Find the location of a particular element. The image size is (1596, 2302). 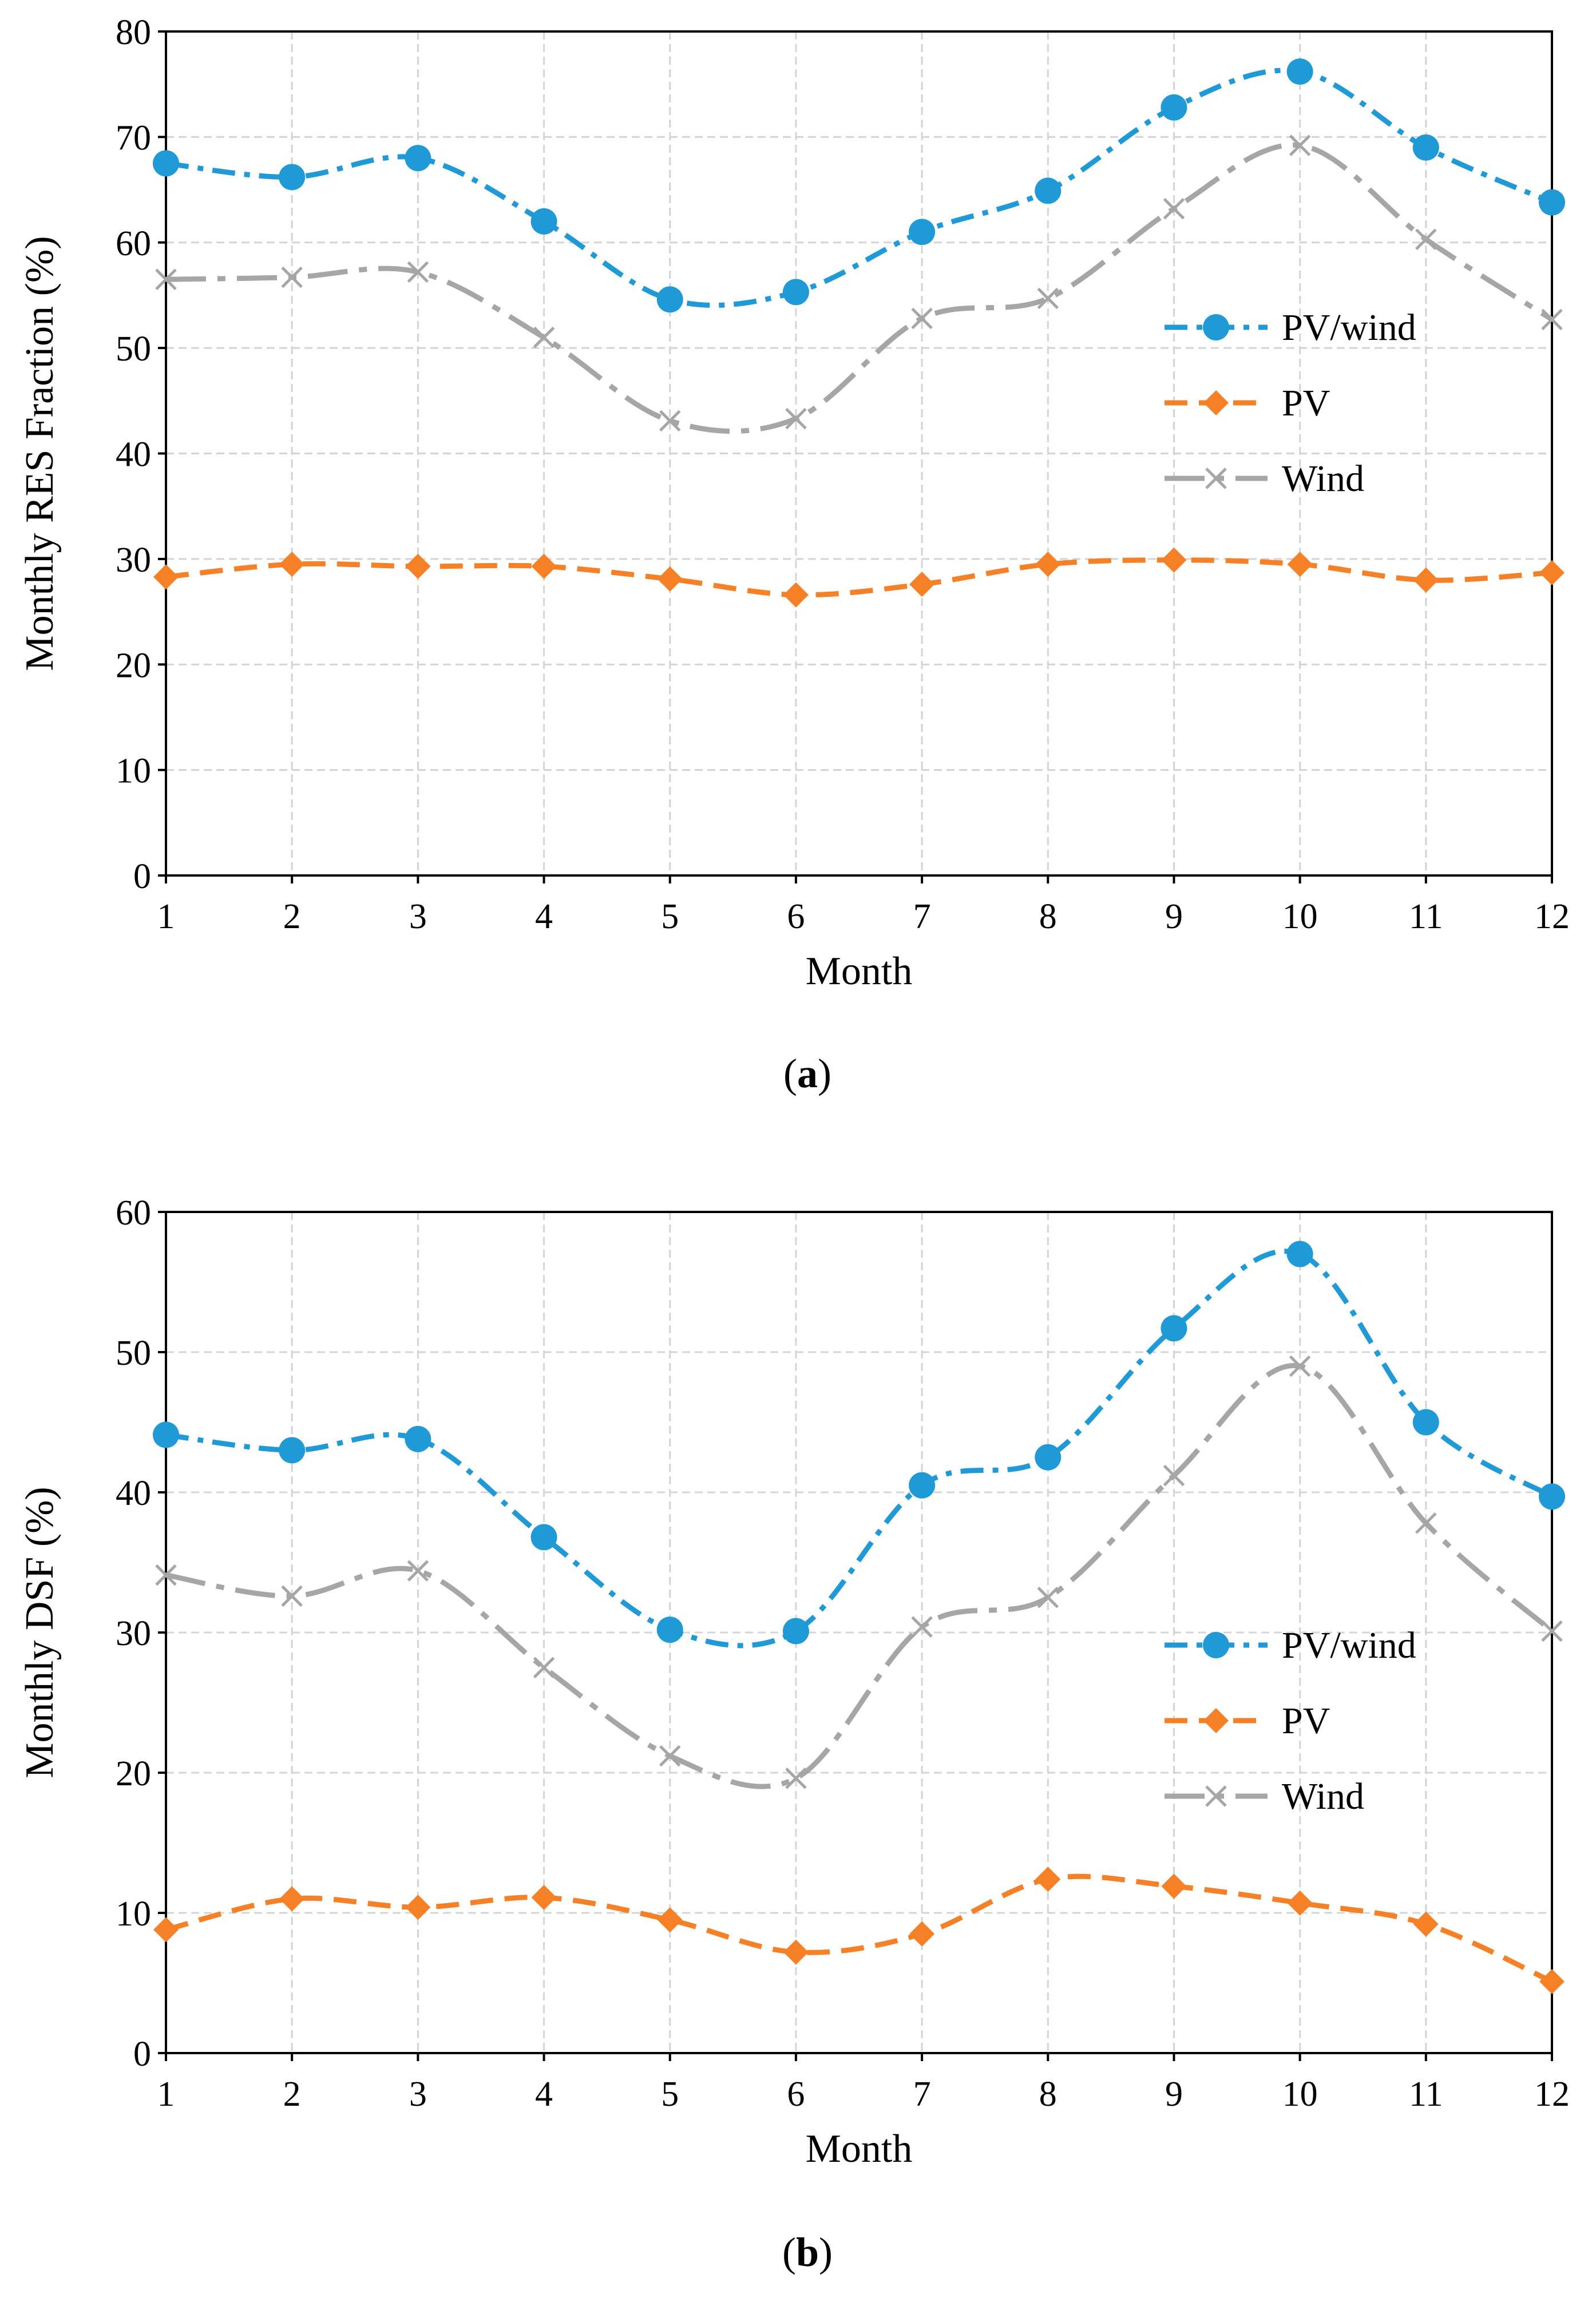

panel-a-xtick-label-2: 2 is located at coordinates (292, 916).